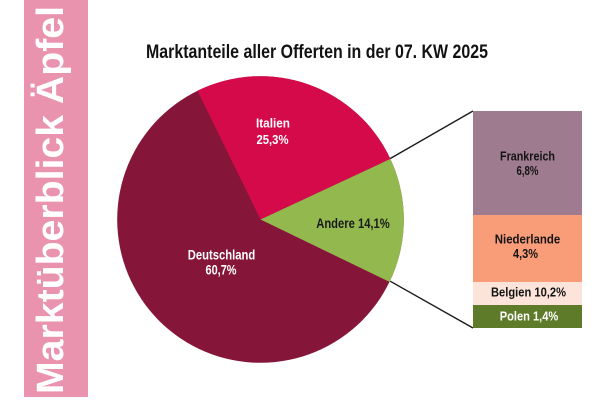  Describe the element at coordinates (221, 270) in the screenshot. I see `svg-text: 60,7%` at that location.